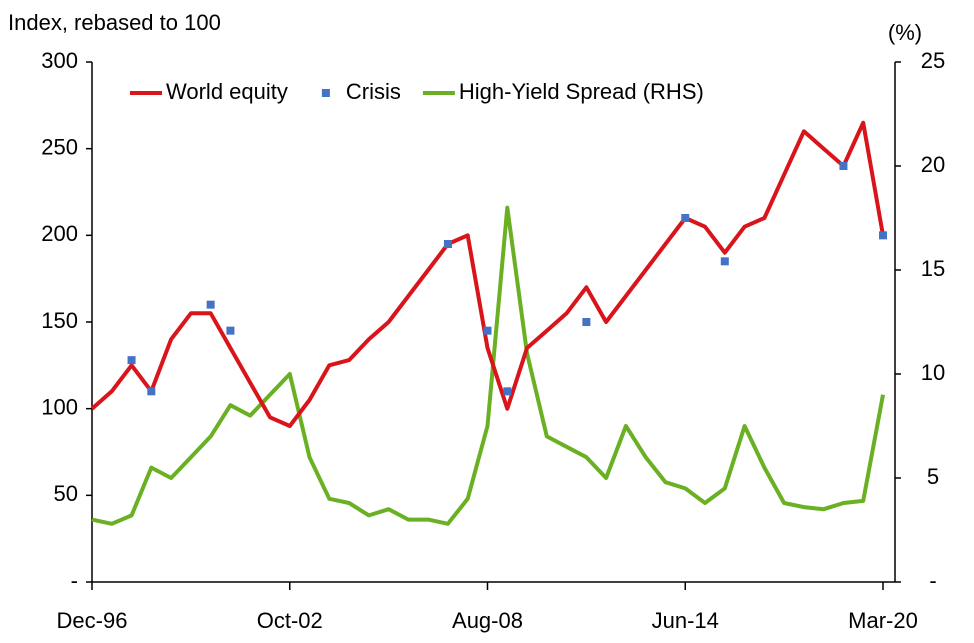 This screenshot has height=643, width=974. I want to click on y-tick-label: 50, so click(66, 493).